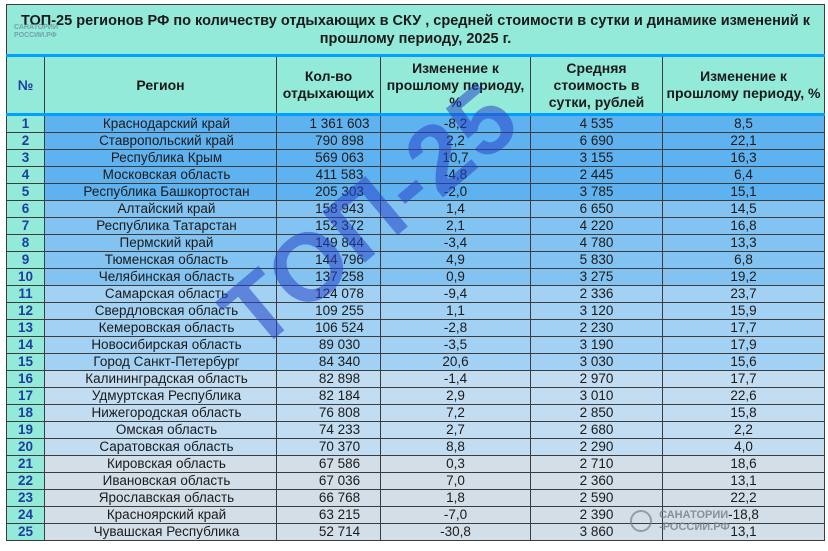 Image resolution: width=828 pixels, height=551 pixels. Describe the element at coordinates (743, 464) in the screenshot. I see `change-price-cell: 18,6` at that location.